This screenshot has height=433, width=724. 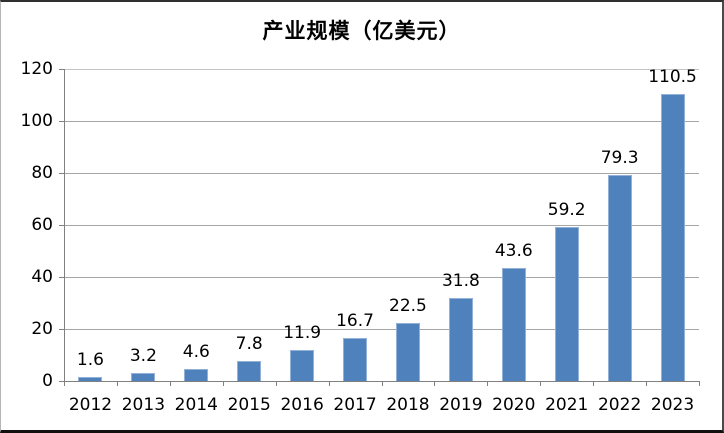 What do you see at coordinates (460, 339) in the screenshot?
I see `bar-2019` at bounding box center [460, 339].